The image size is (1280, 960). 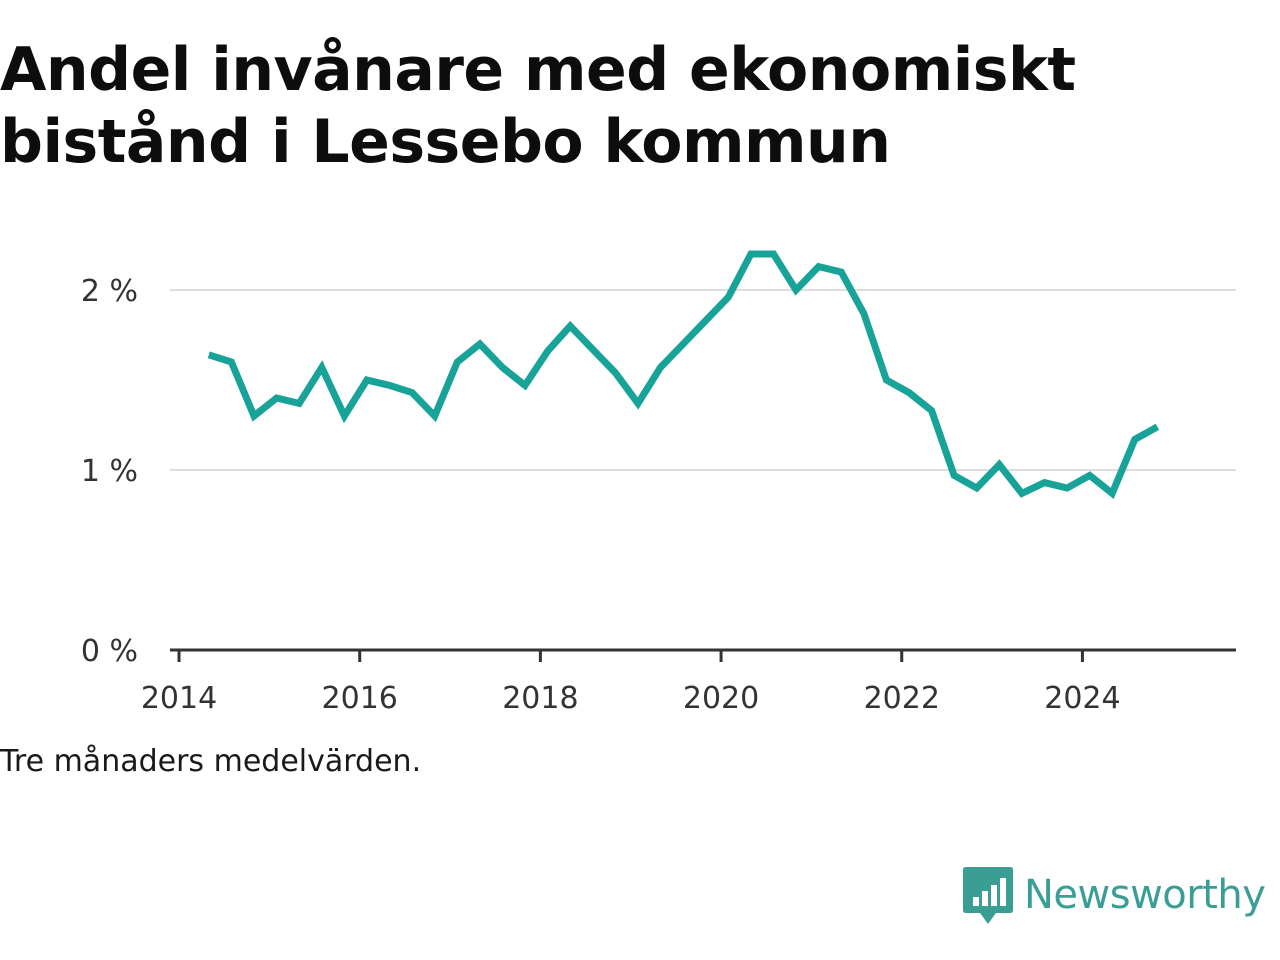 I want to click on brand-logo: Newsworthy, so click(x=1114, y=895).